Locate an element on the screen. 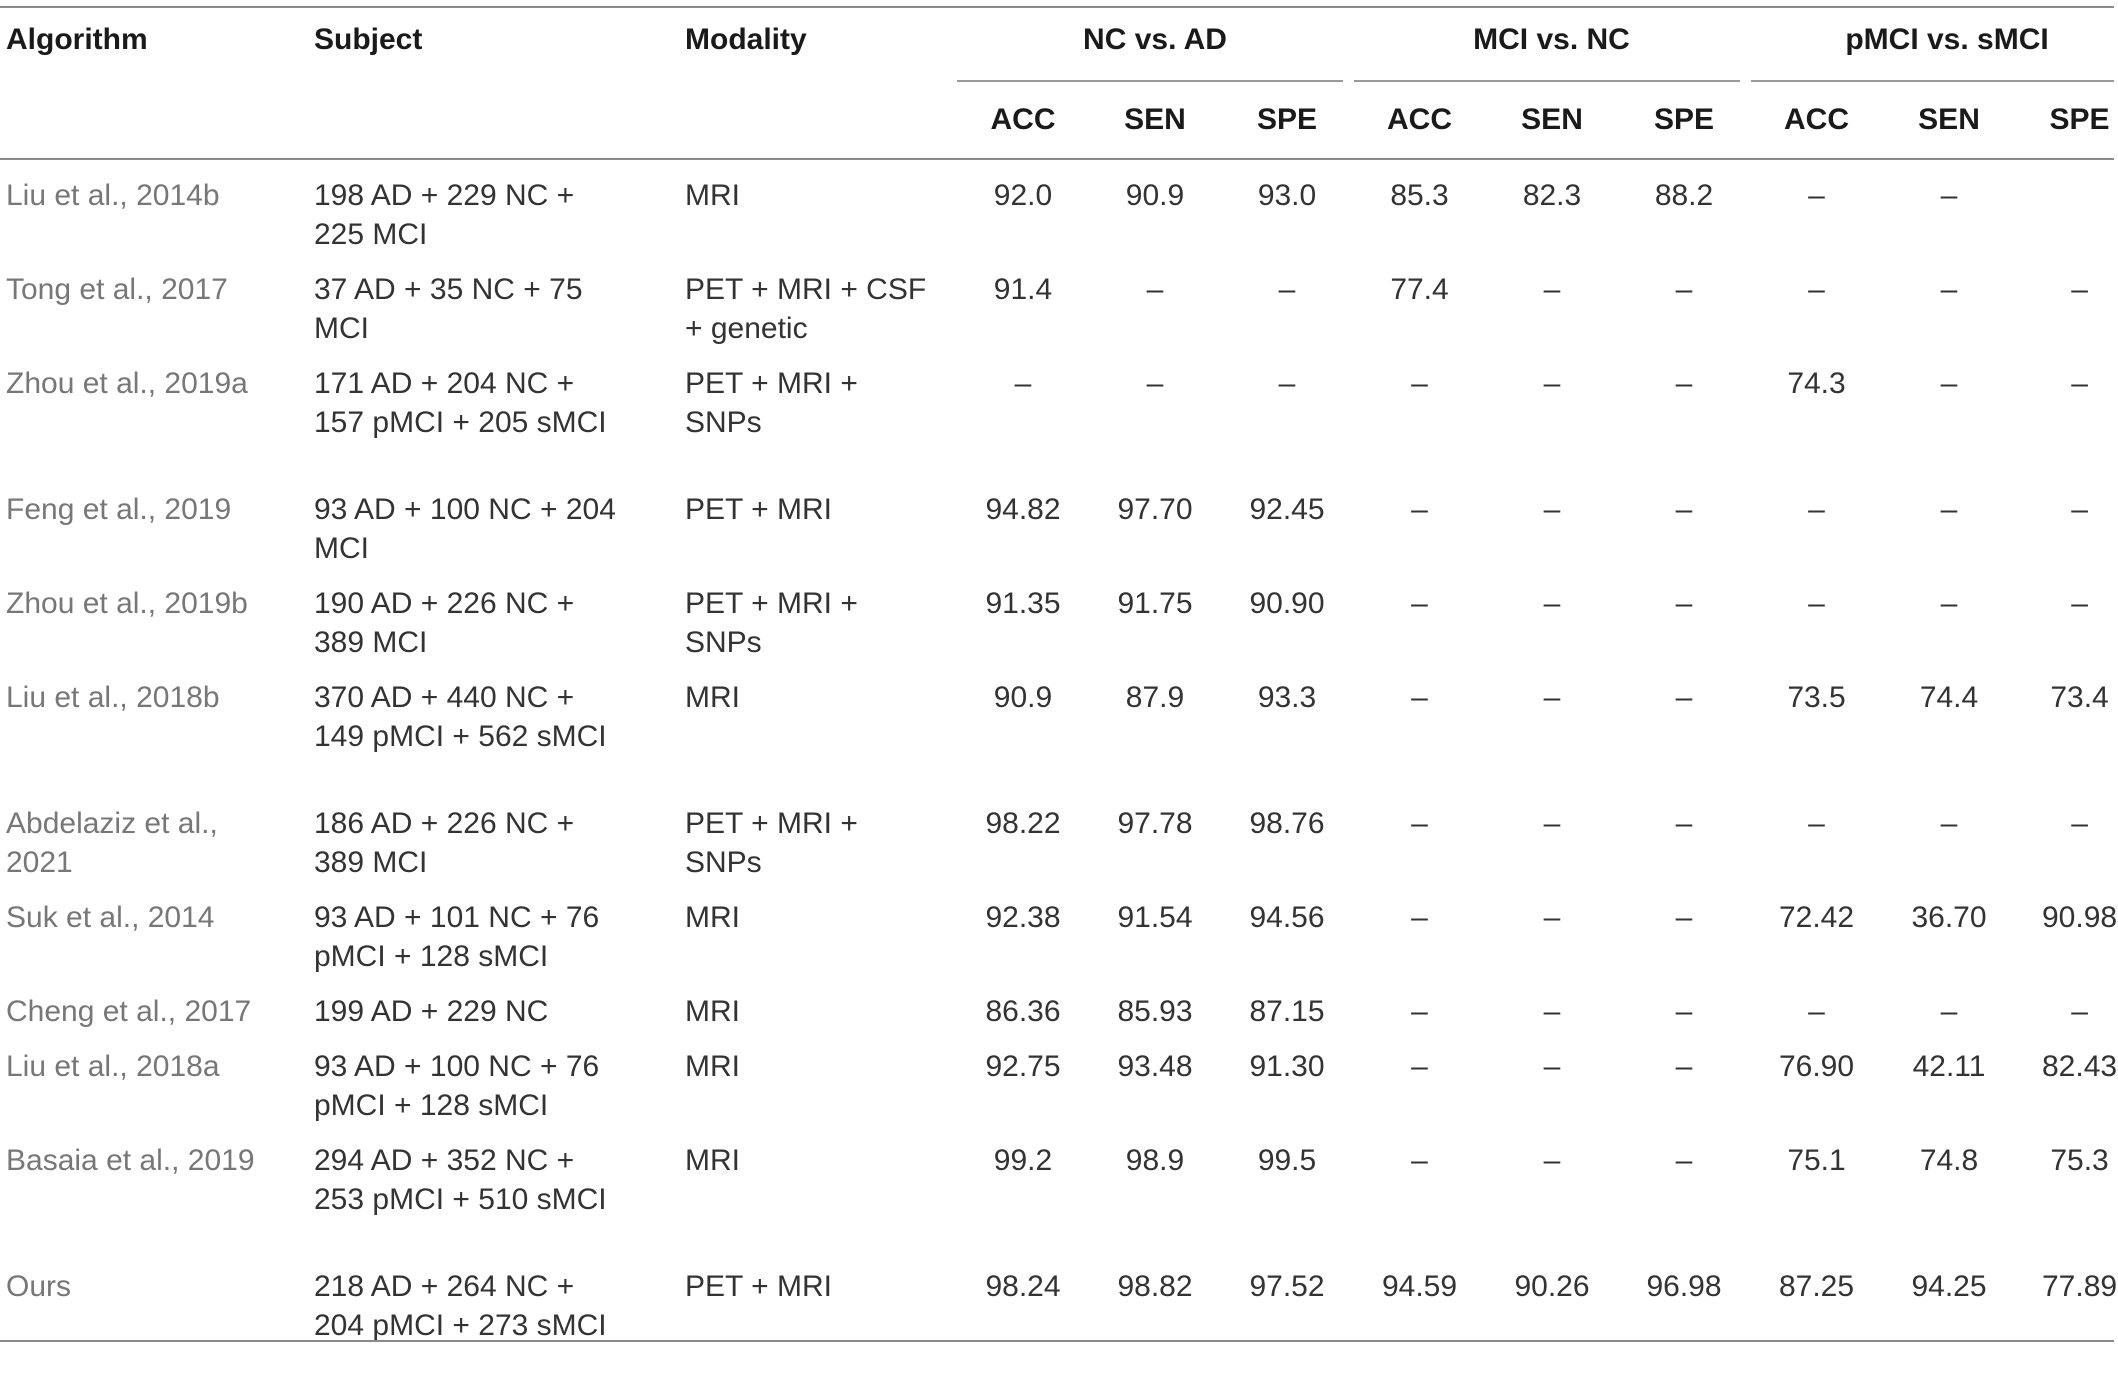  cell-value: 94.82 is located at coordinates (1023, 509).